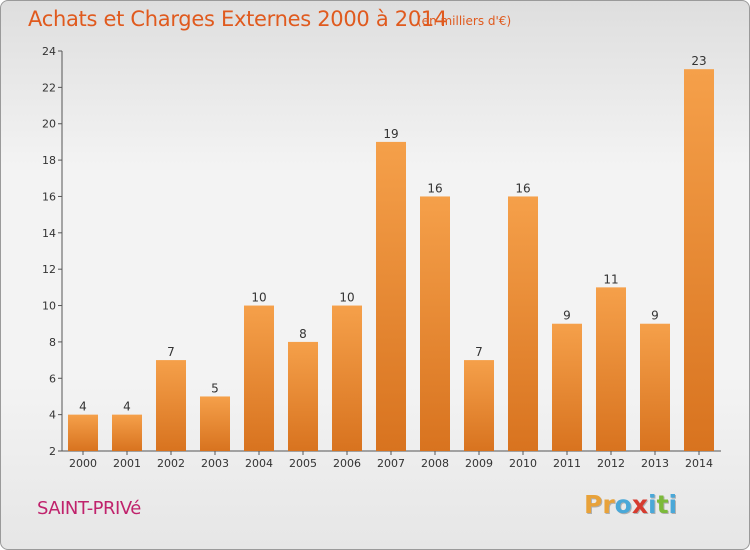 Image resolution: width=750 pixels, height=550 pixels. What do you see at coordinates (567, 387) in the screenshot?
I see `bar-2011` at bounding box center [567, 387].